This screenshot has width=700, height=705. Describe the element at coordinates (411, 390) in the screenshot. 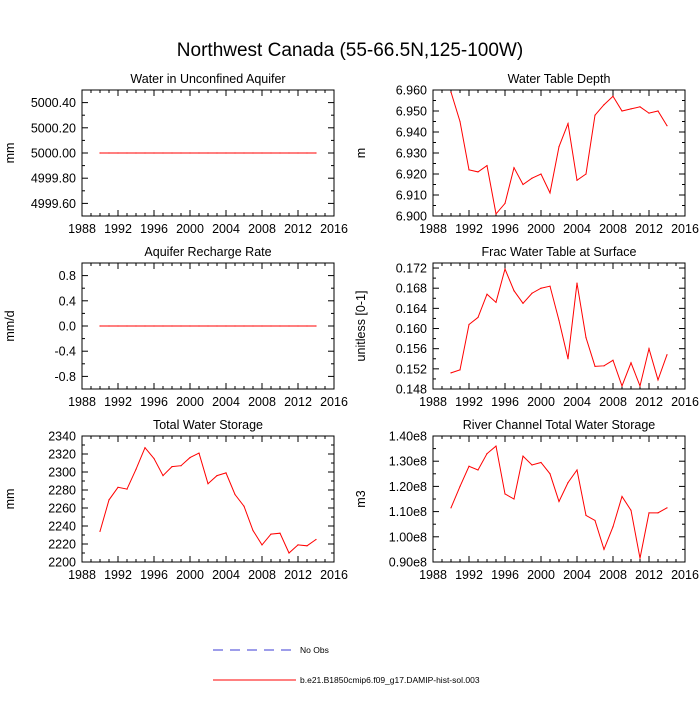

I see `y-tick-label: 0.148` at that location.